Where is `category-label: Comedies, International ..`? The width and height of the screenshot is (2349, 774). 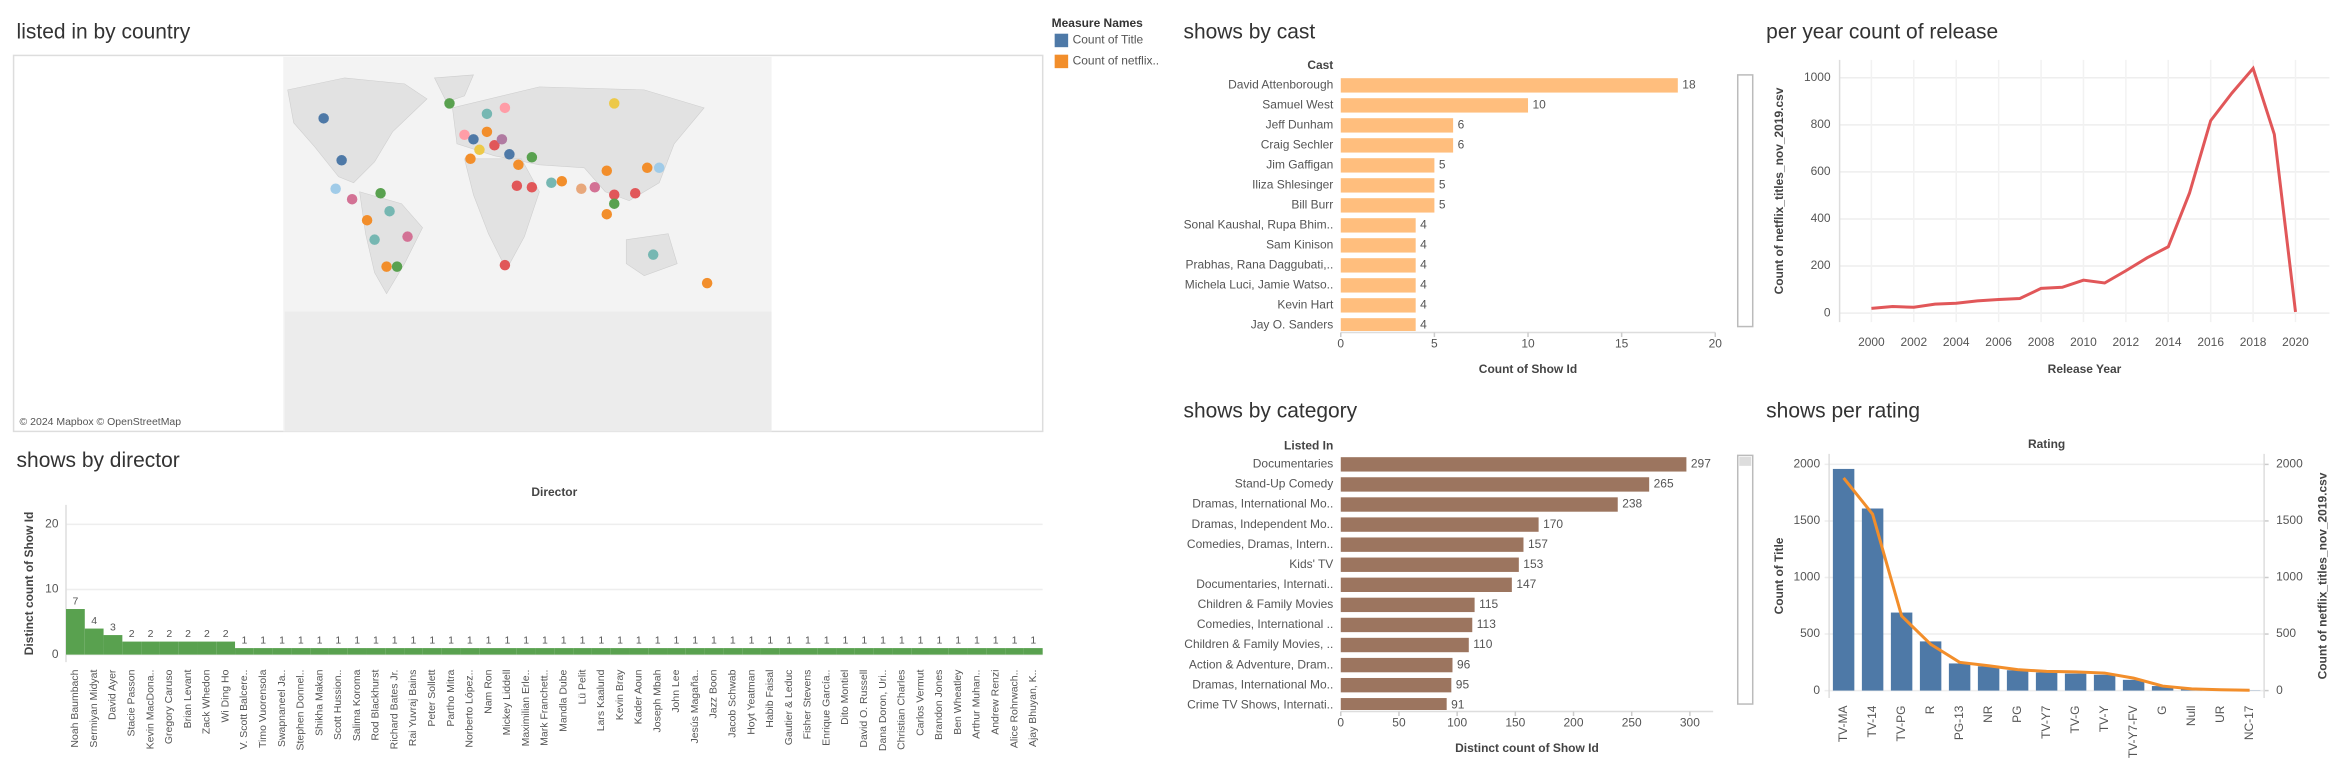
category-label: Comedies, International .. is located at coordinates (1265, 624).